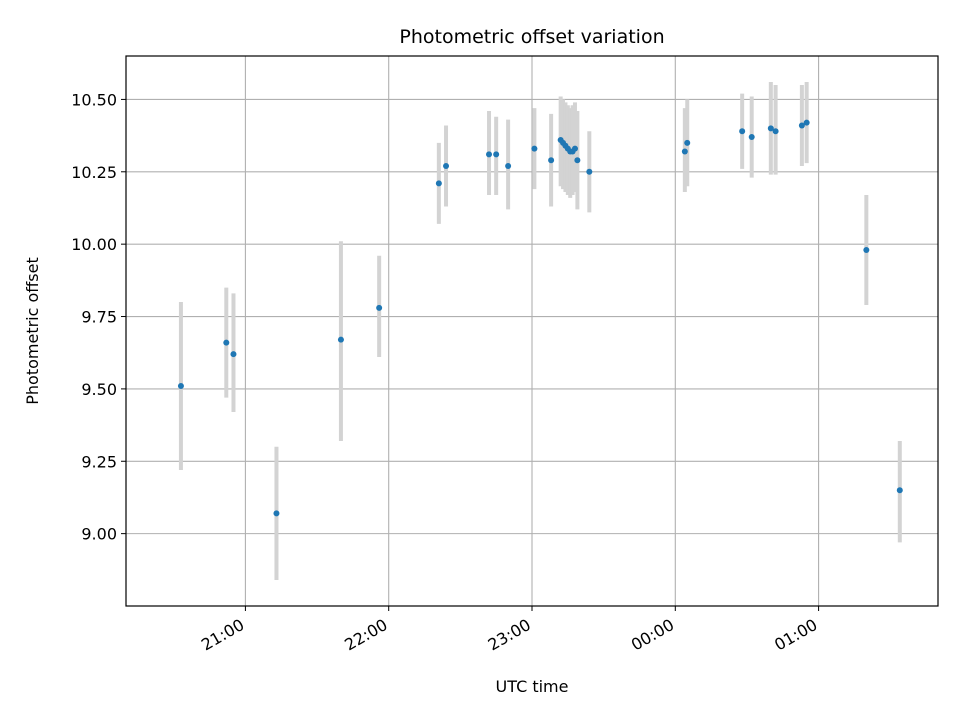 The width and height of the screenshot is (960, 720). I want to click on x-axis: 21:00 22:00 23:00 00:00 01:00, so click(509, 630).